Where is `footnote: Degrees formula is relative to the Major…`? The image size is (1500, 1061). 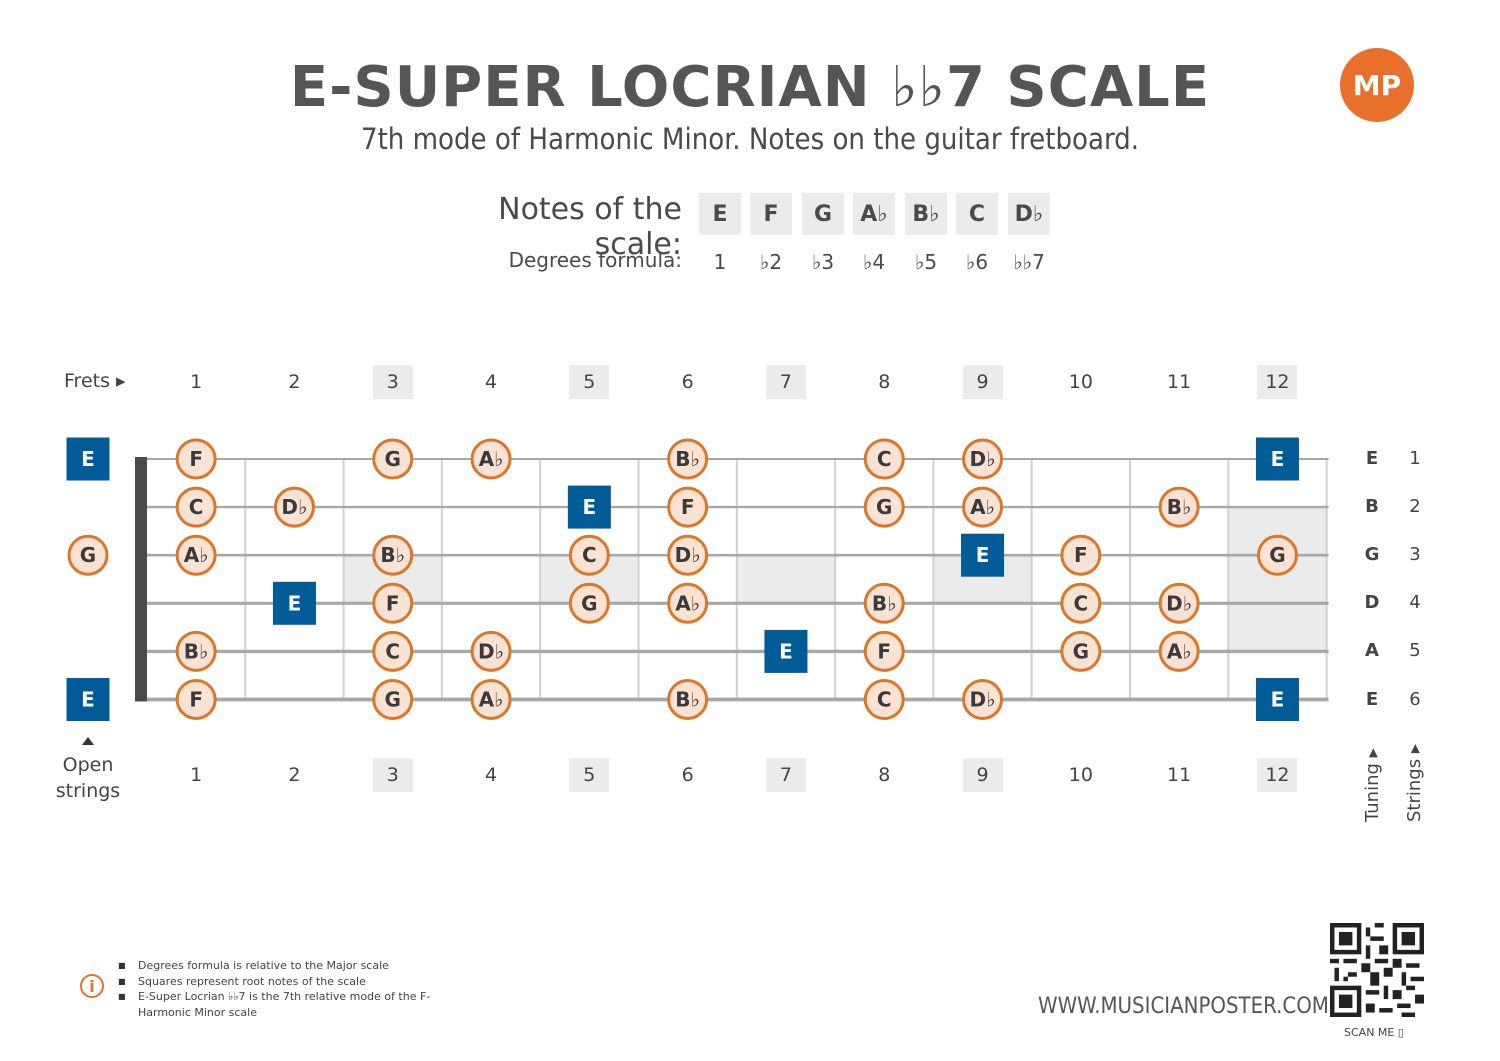
footnote: Degrees formula is relative to the Major… is located at coordinates (278, 966).